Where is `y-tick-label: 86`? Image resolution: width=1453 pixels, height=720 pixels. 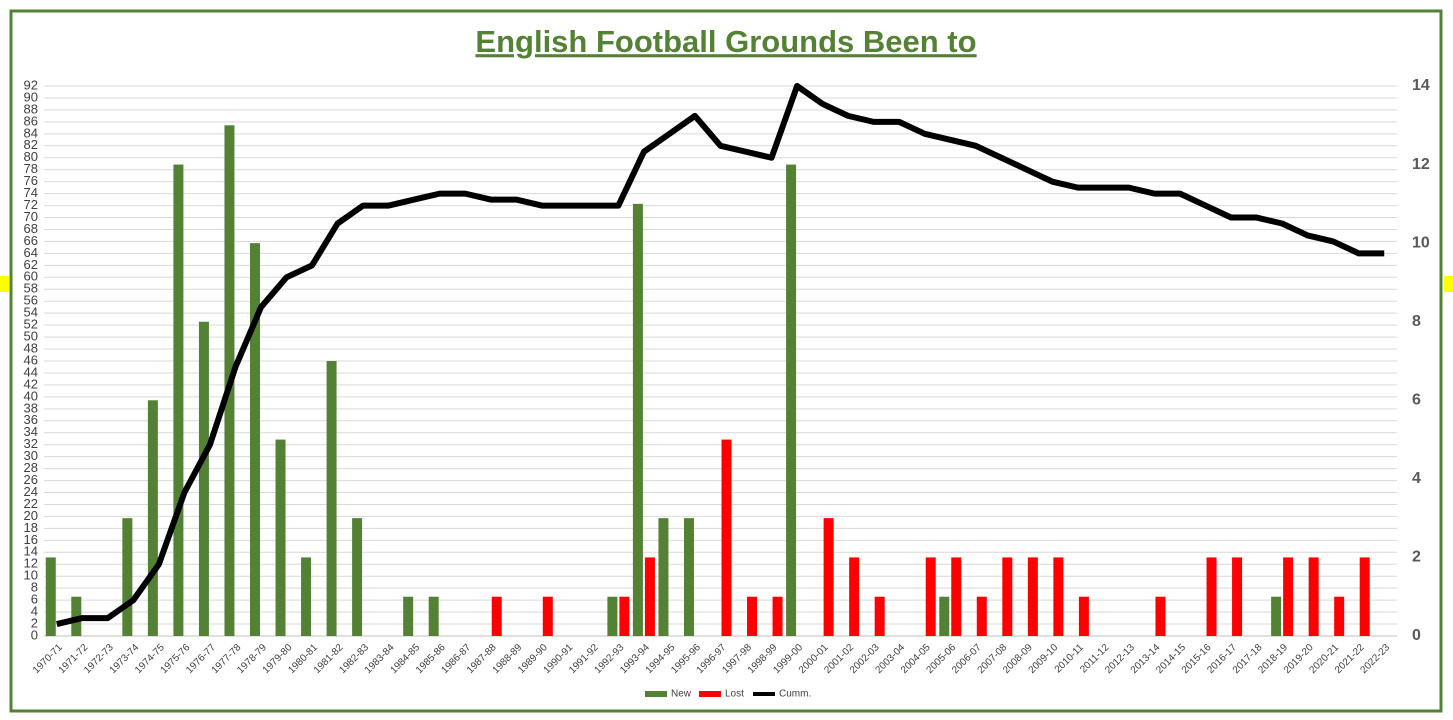
y-tick-label: 86 is located at coordinates (31, 120).